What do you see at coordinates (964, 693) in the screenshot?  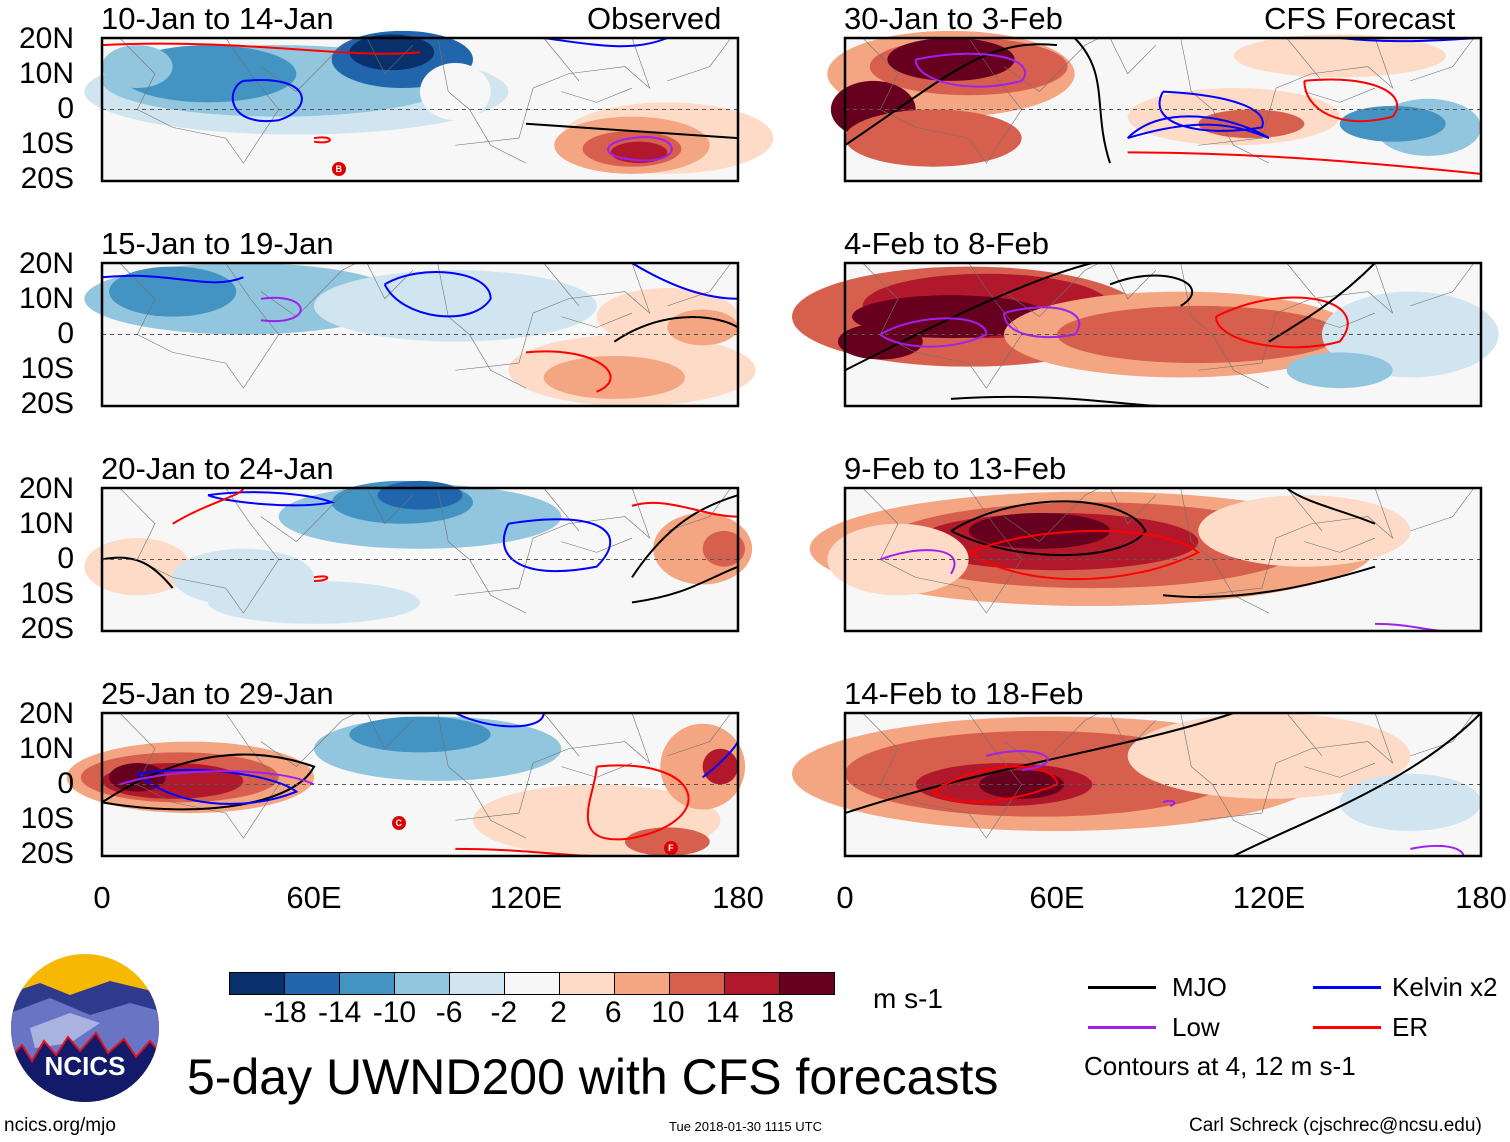 I see `panel-title: 14-Feb to 18-Feb` at bounding box center [964, 693].